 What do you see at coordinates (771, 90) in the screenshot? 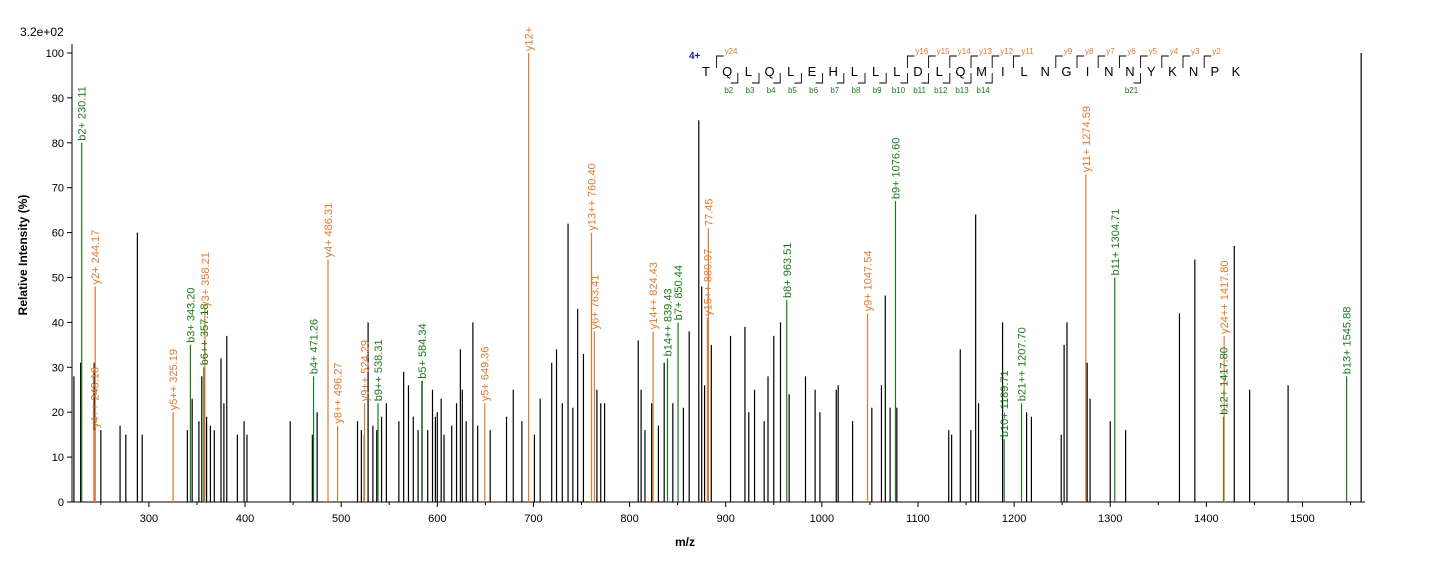
I see `b-fragment-label: b4` at bounding box center [771, 90].